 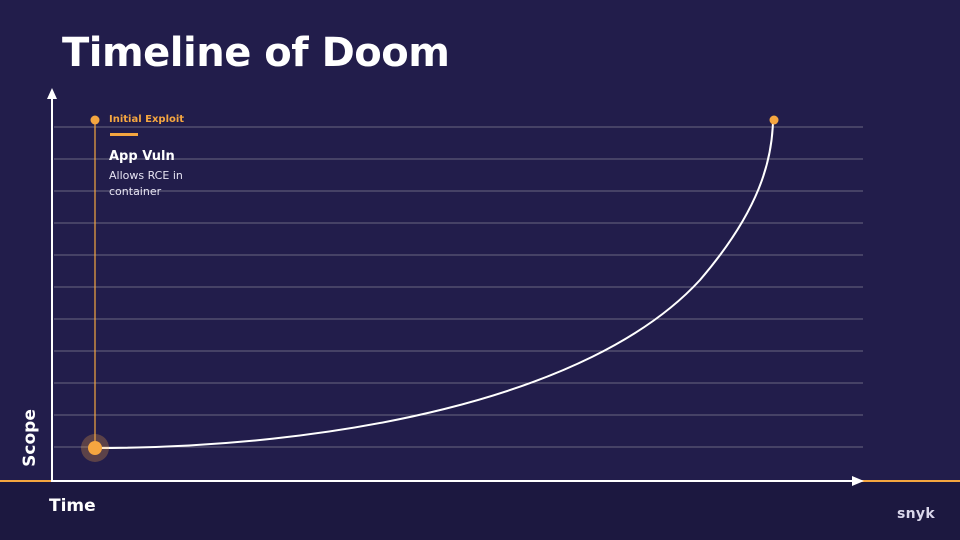 I want to click on end-point-dot, so click(x=774, y=120).